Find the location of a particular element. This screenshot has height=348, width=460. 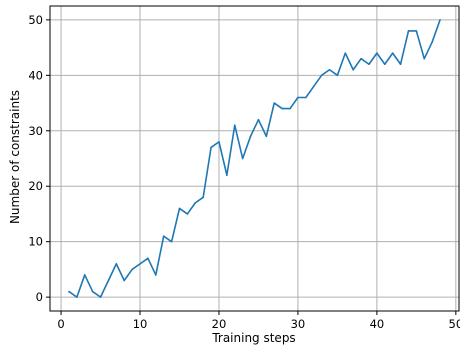

x-tick-label-2: 20 is located at coordinates (219, 324).